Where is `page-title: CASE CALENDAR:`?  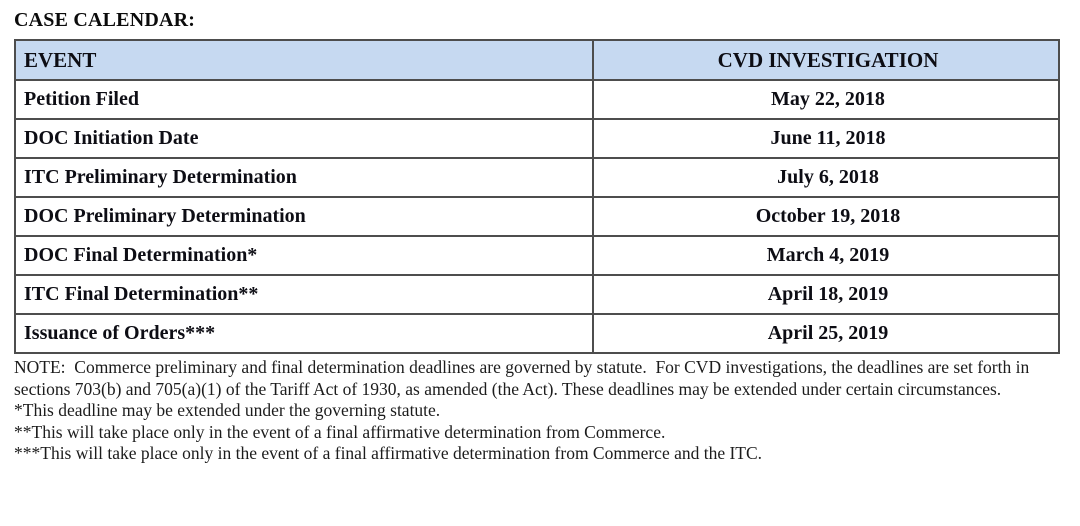
page-title: CASE CALENDAR: is located at coordinates (105, 20).